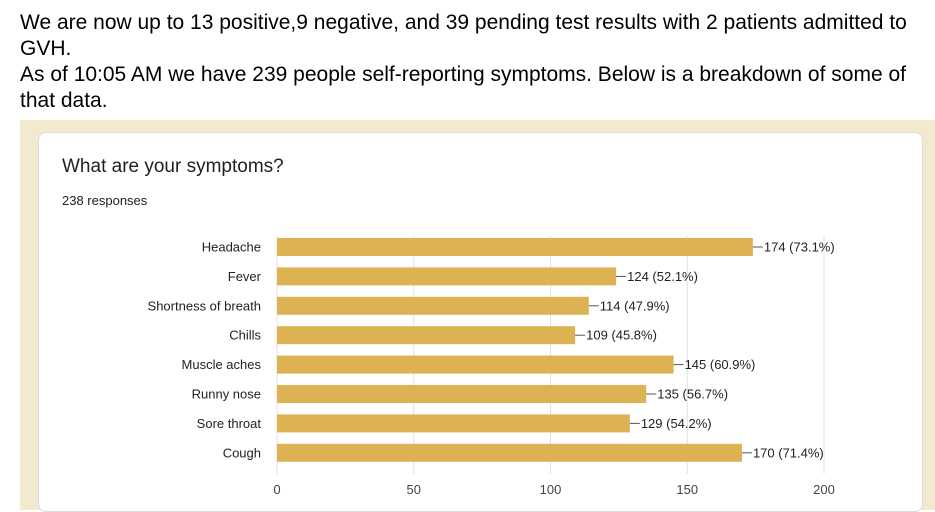 The height and width of the screenshot is (512, 935). What do you see at coordinates (788, 452) in the screenshot?
I see `data-label: 170 (71.4%)` at bounding box center [788, 452].